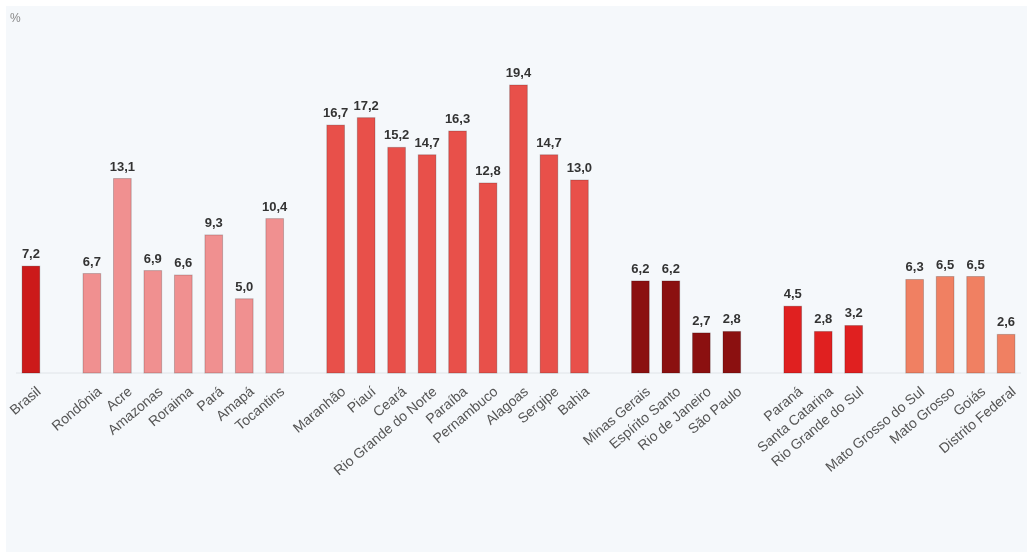 The height and width of the screenshot is (558, 1027). I want to click on data-label: 9,3, so click(213, 222).